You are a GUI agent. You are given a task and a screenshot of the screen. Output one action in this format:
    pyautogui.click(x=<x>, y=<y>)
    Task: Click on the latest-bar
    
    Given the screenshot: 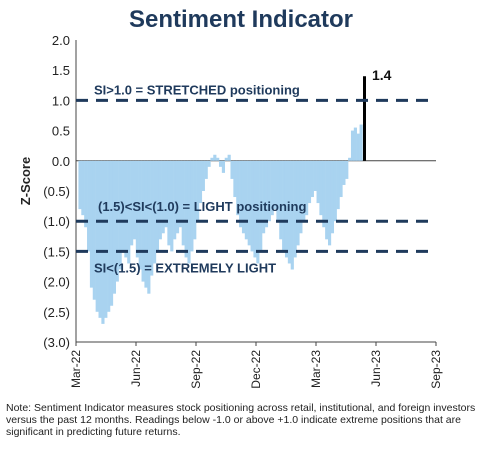 What is the action you would take?
    pyautogui.click(x=364, y=118)
    